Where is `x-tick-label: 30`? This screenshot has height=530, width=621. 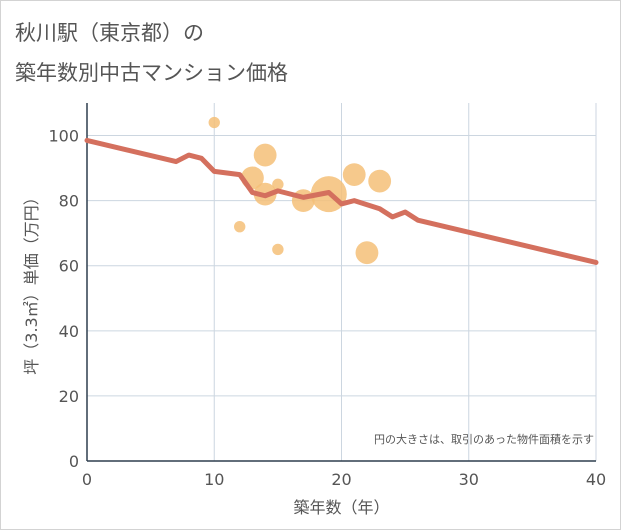 x-tick-label: 30 is located at coordinates (469, 479).